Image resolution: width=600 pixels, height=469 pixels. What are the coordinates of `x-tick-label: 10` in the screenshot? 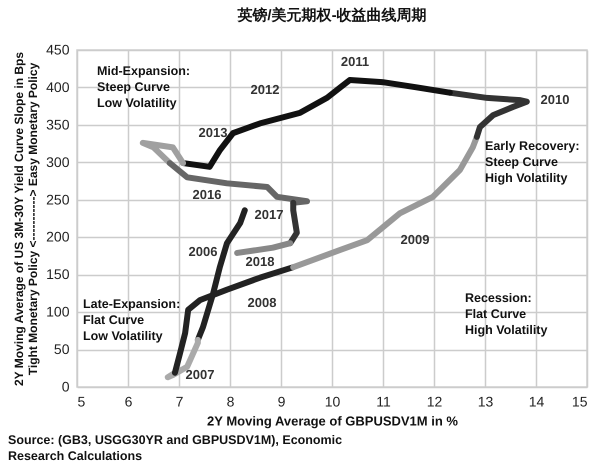 It's located at (332, 402).